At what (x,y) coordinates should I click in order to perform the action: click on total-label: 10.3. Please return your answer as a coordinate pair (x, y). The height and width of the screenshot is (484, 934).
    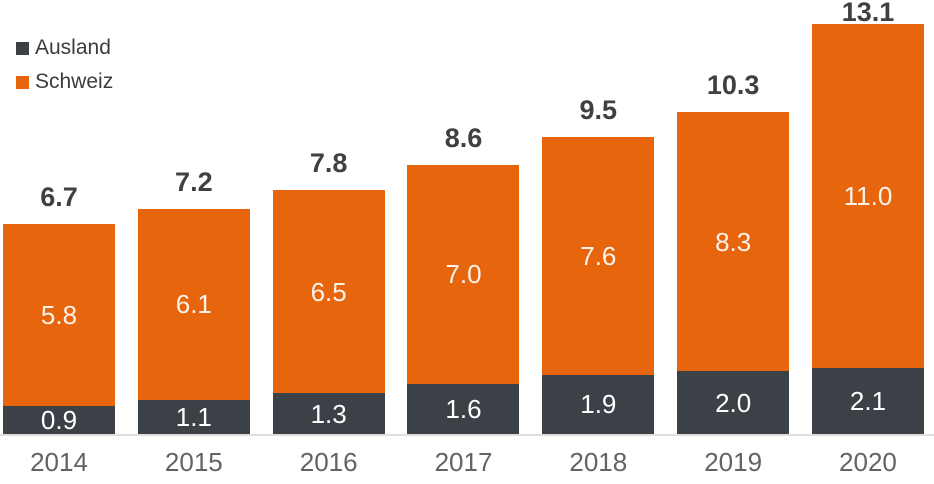
    Looking at the image, I should click on (733, 84).